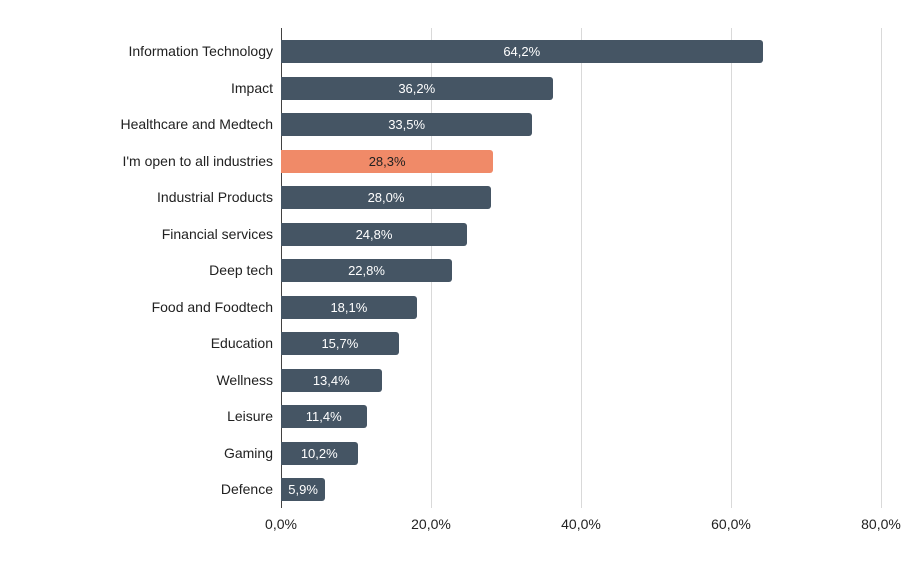  I want to click on bar-track: 33,5%, so click(581, 119).